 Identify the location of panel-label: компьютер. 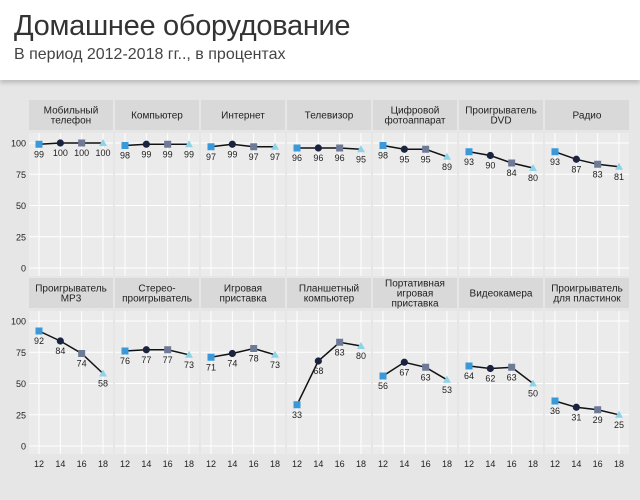
(329, 299).